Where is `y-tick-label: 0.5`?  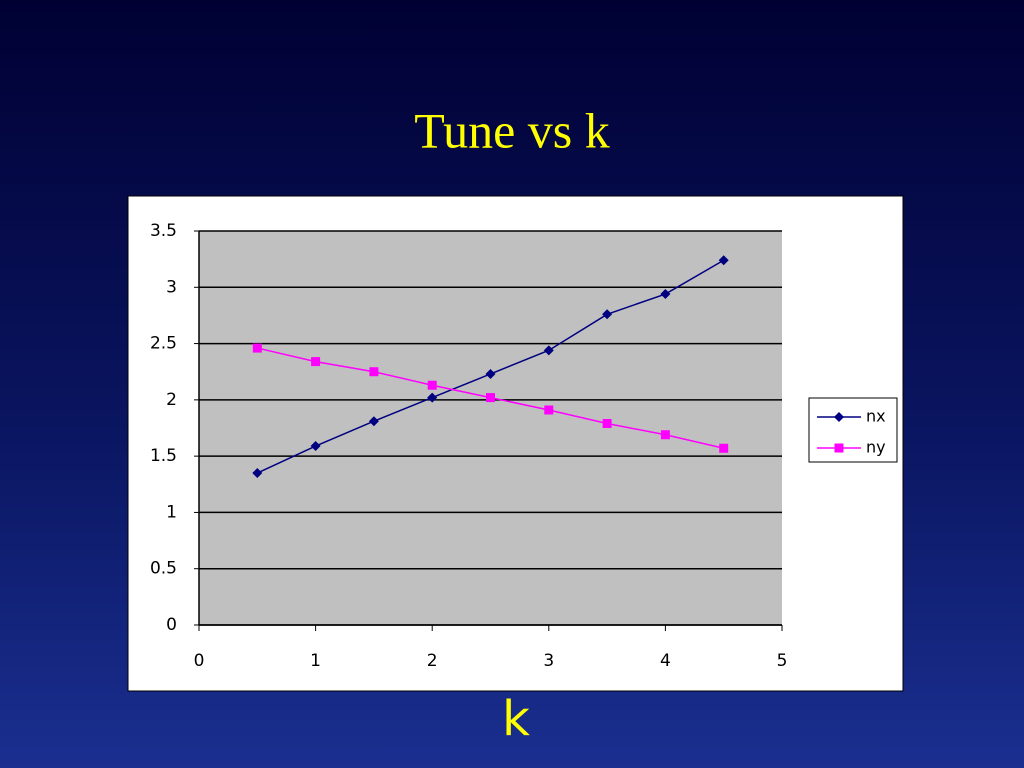 y-tick-label: 0.5 is located at coordinates (163, 569).